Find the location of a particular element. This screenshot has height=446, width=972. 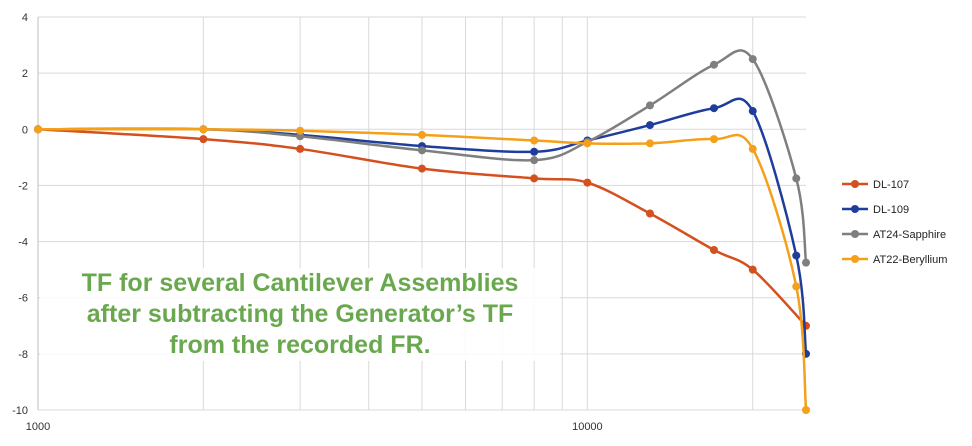

y-tick-label: -10 is located at coordinates (20, 411).